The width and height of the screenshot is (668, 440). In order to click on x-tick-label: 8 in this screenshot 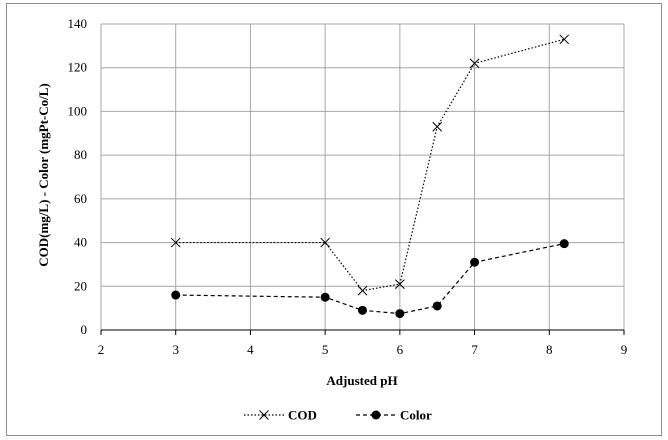, I will do `click(549, 349)`.